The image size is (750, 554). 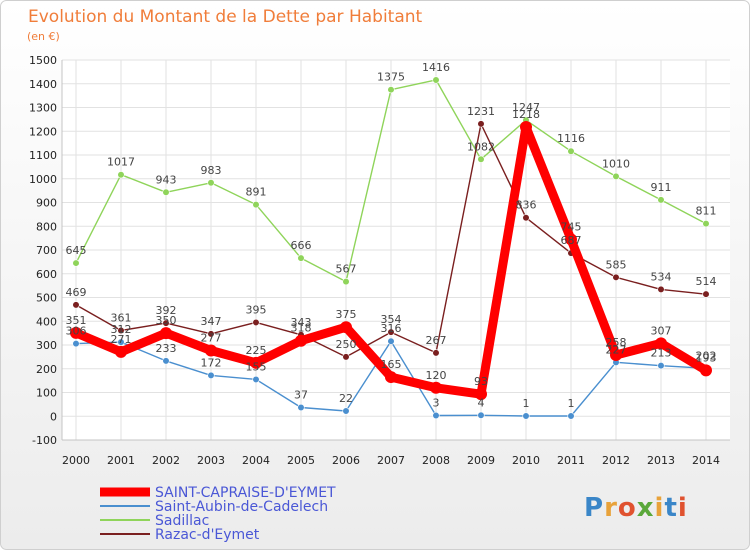 I want to click on proxiti-logo: Proxiti, so click(x=636, y=508).